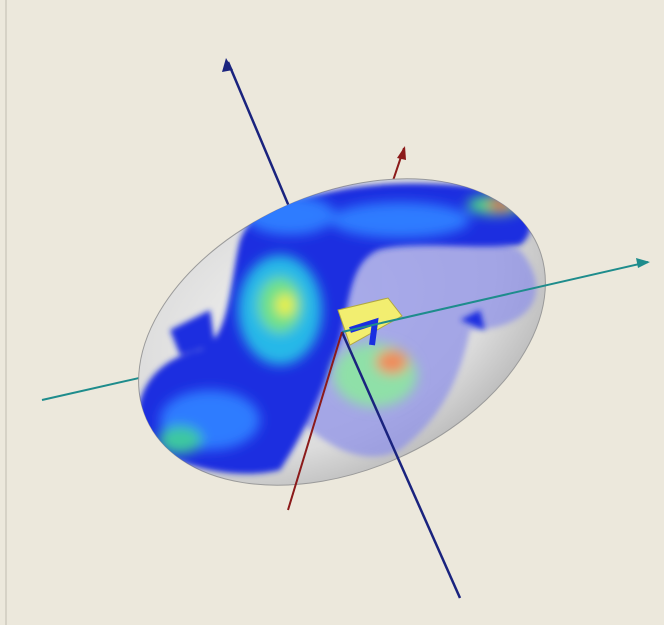 This screenshot has height=625, width=664. What do you see at coordinates (401, 465) in the screenshot?
I see `axis-blue` at bounding box center [401, 465].